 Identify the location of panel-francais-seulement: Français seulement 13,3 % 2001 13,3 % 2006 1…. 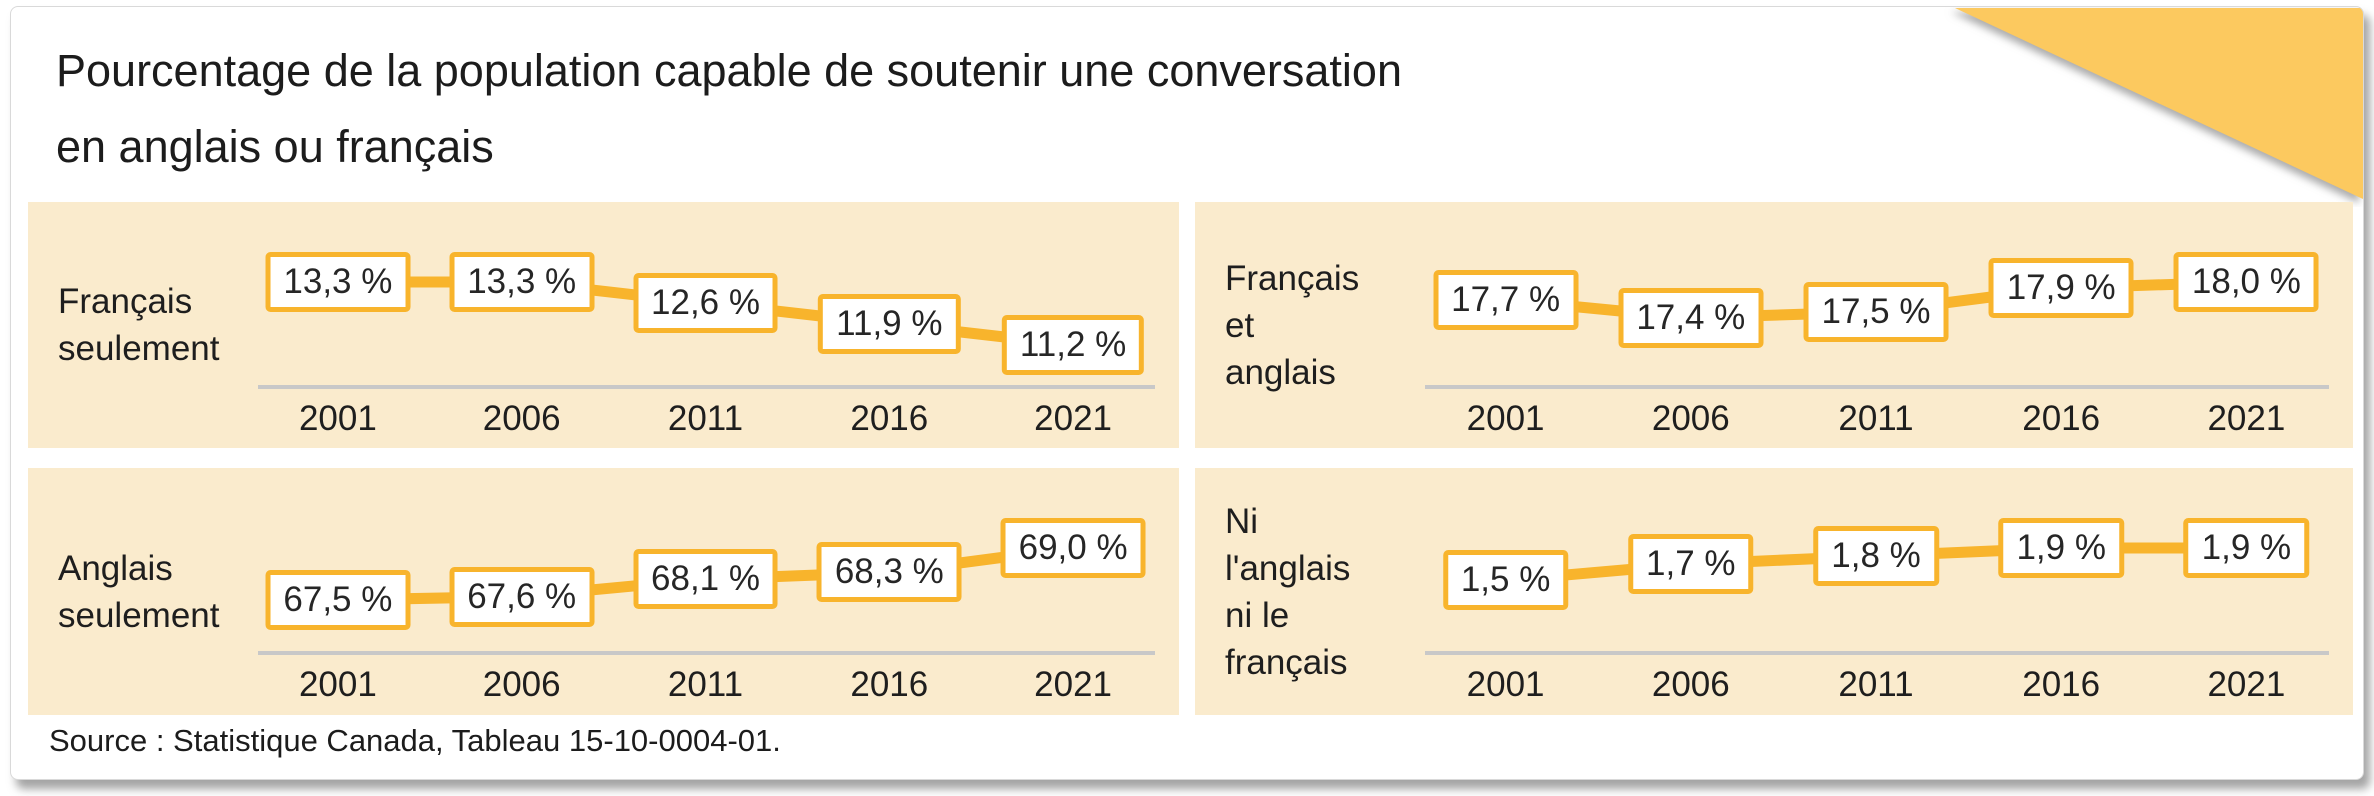
(603, 325).